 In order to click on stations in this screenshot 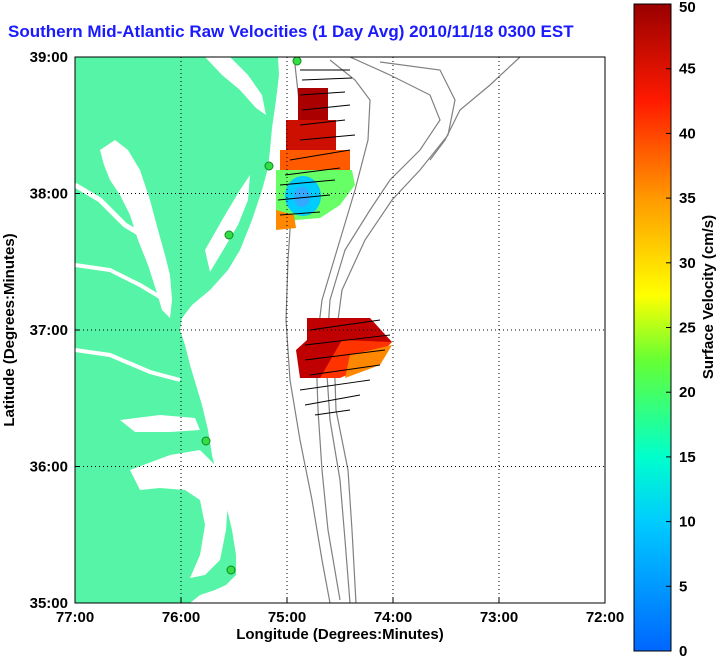, I will do `click(251, 316)`.